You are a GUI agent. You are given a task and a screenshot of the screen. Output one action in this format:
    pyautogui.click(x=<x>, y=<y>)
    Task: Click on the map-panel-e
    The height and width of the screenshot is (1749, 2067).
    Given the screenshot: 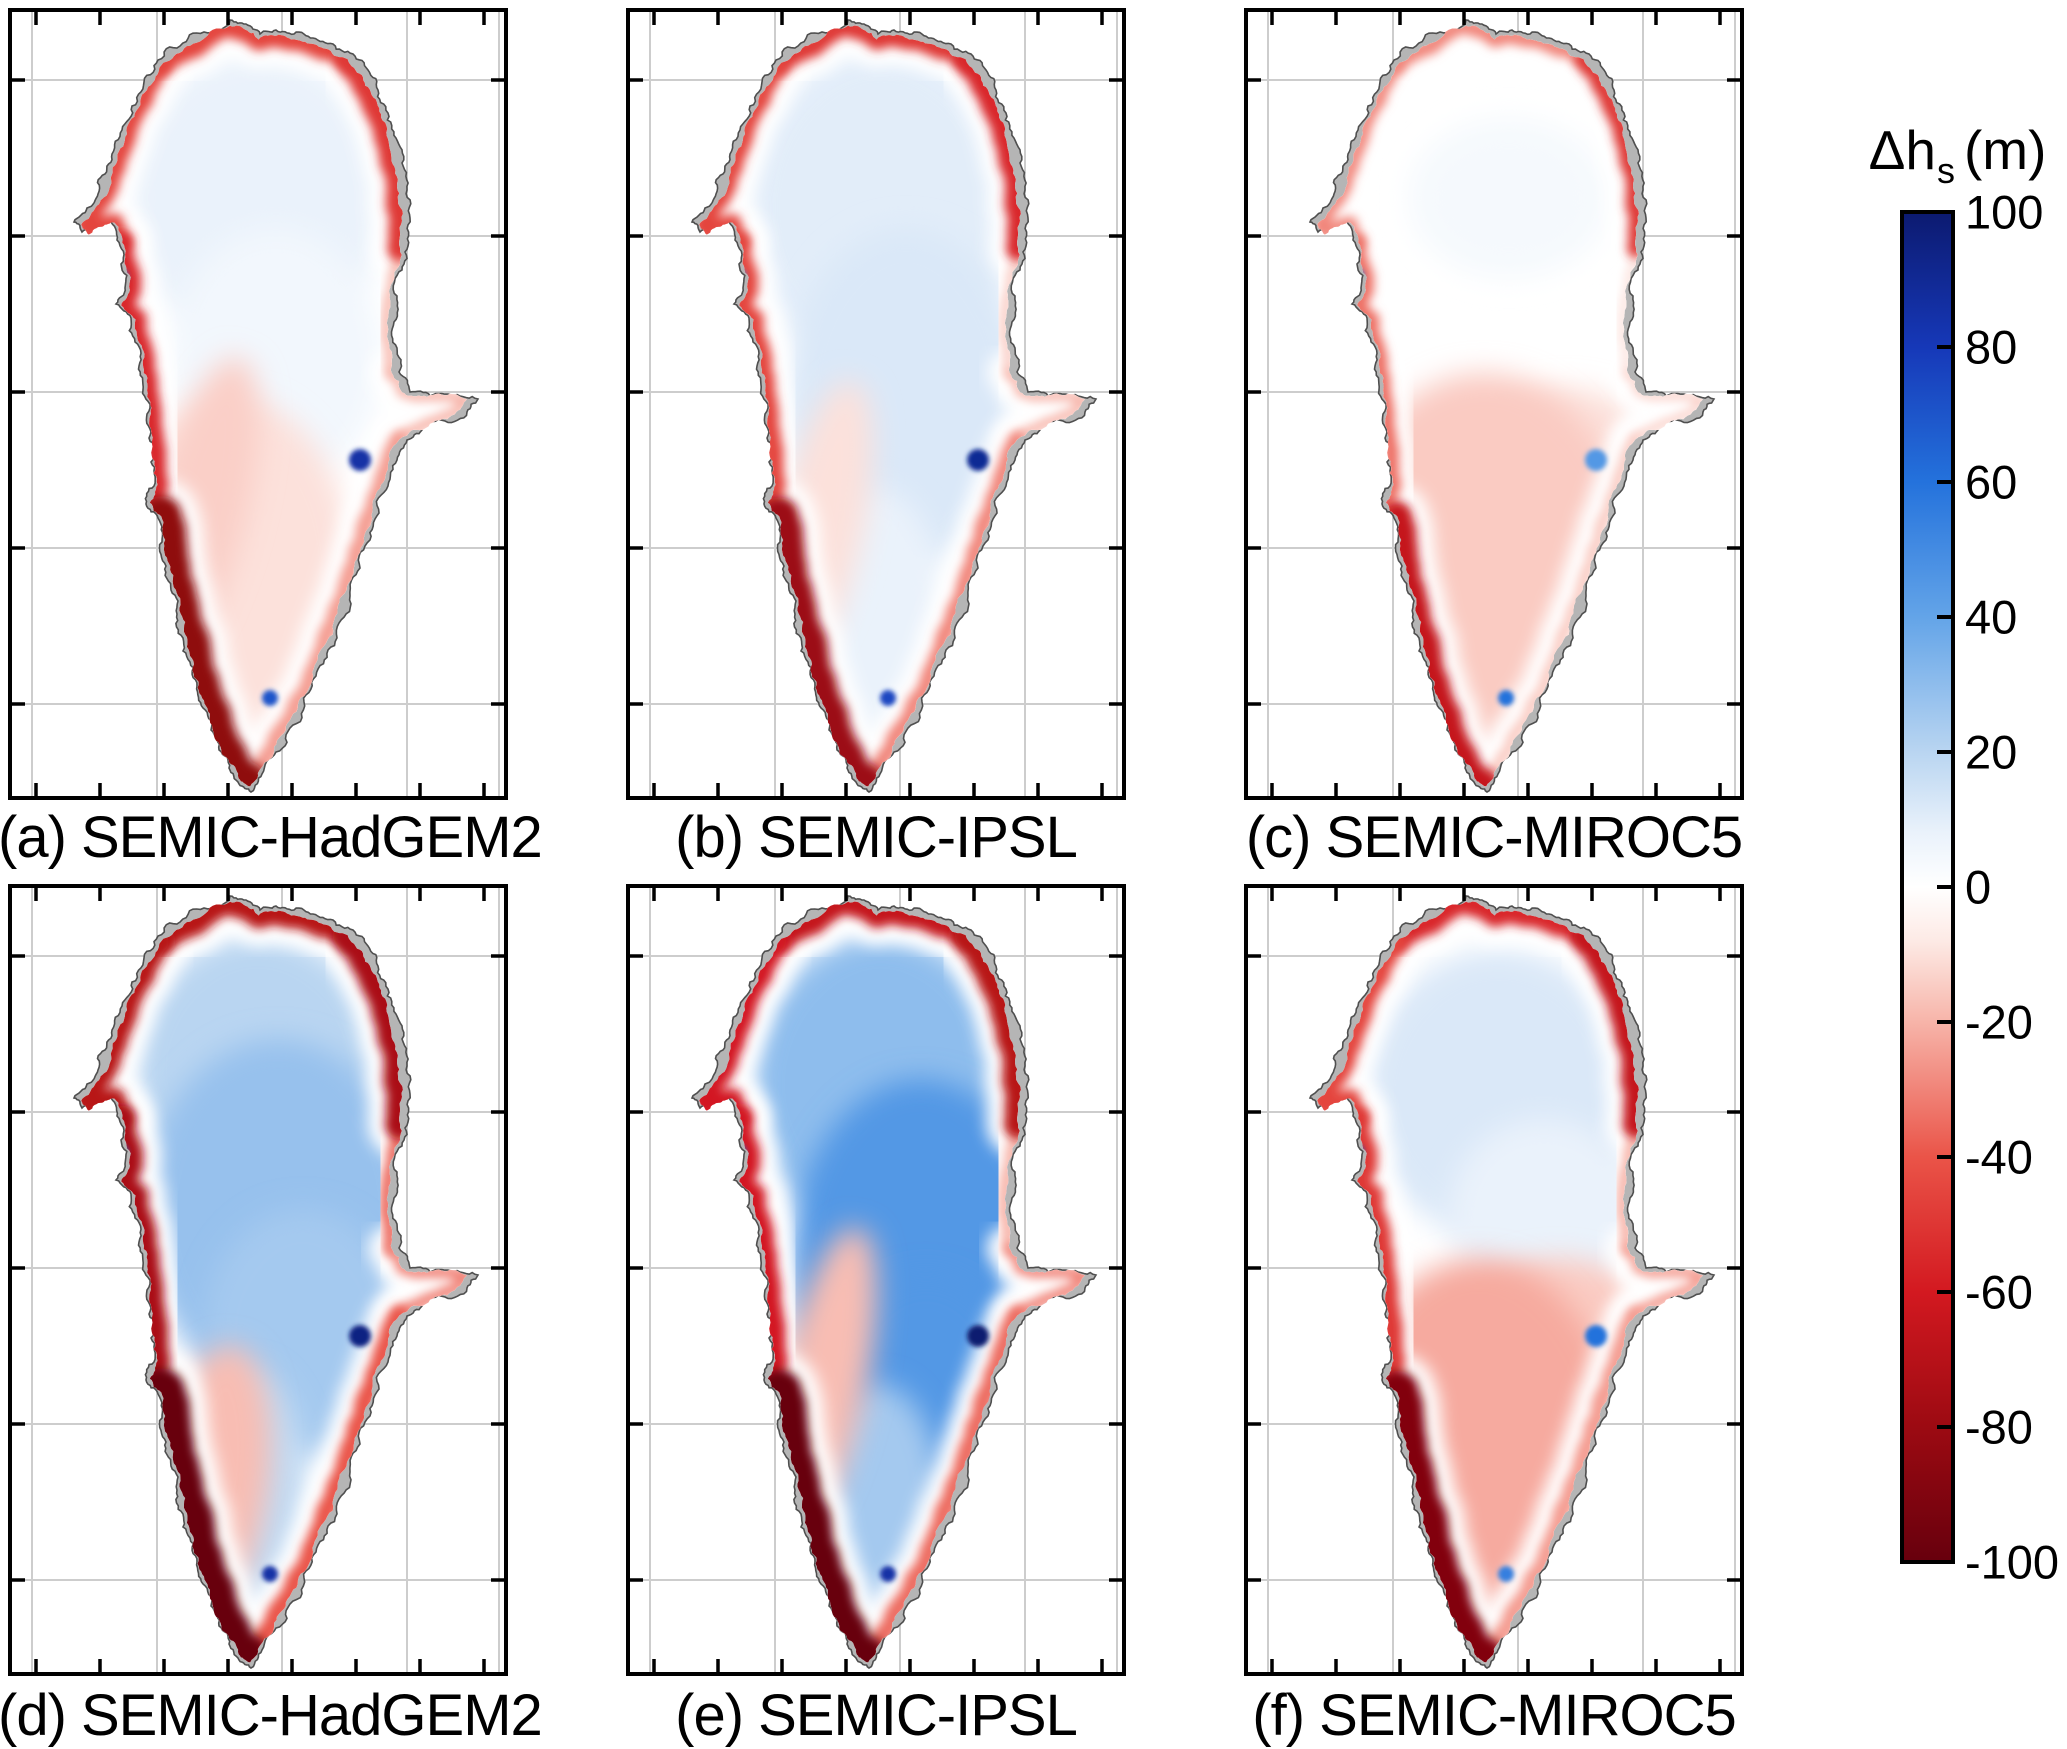 What is the action you would take?
    pyautogui.click(x=876, y=1280)
    